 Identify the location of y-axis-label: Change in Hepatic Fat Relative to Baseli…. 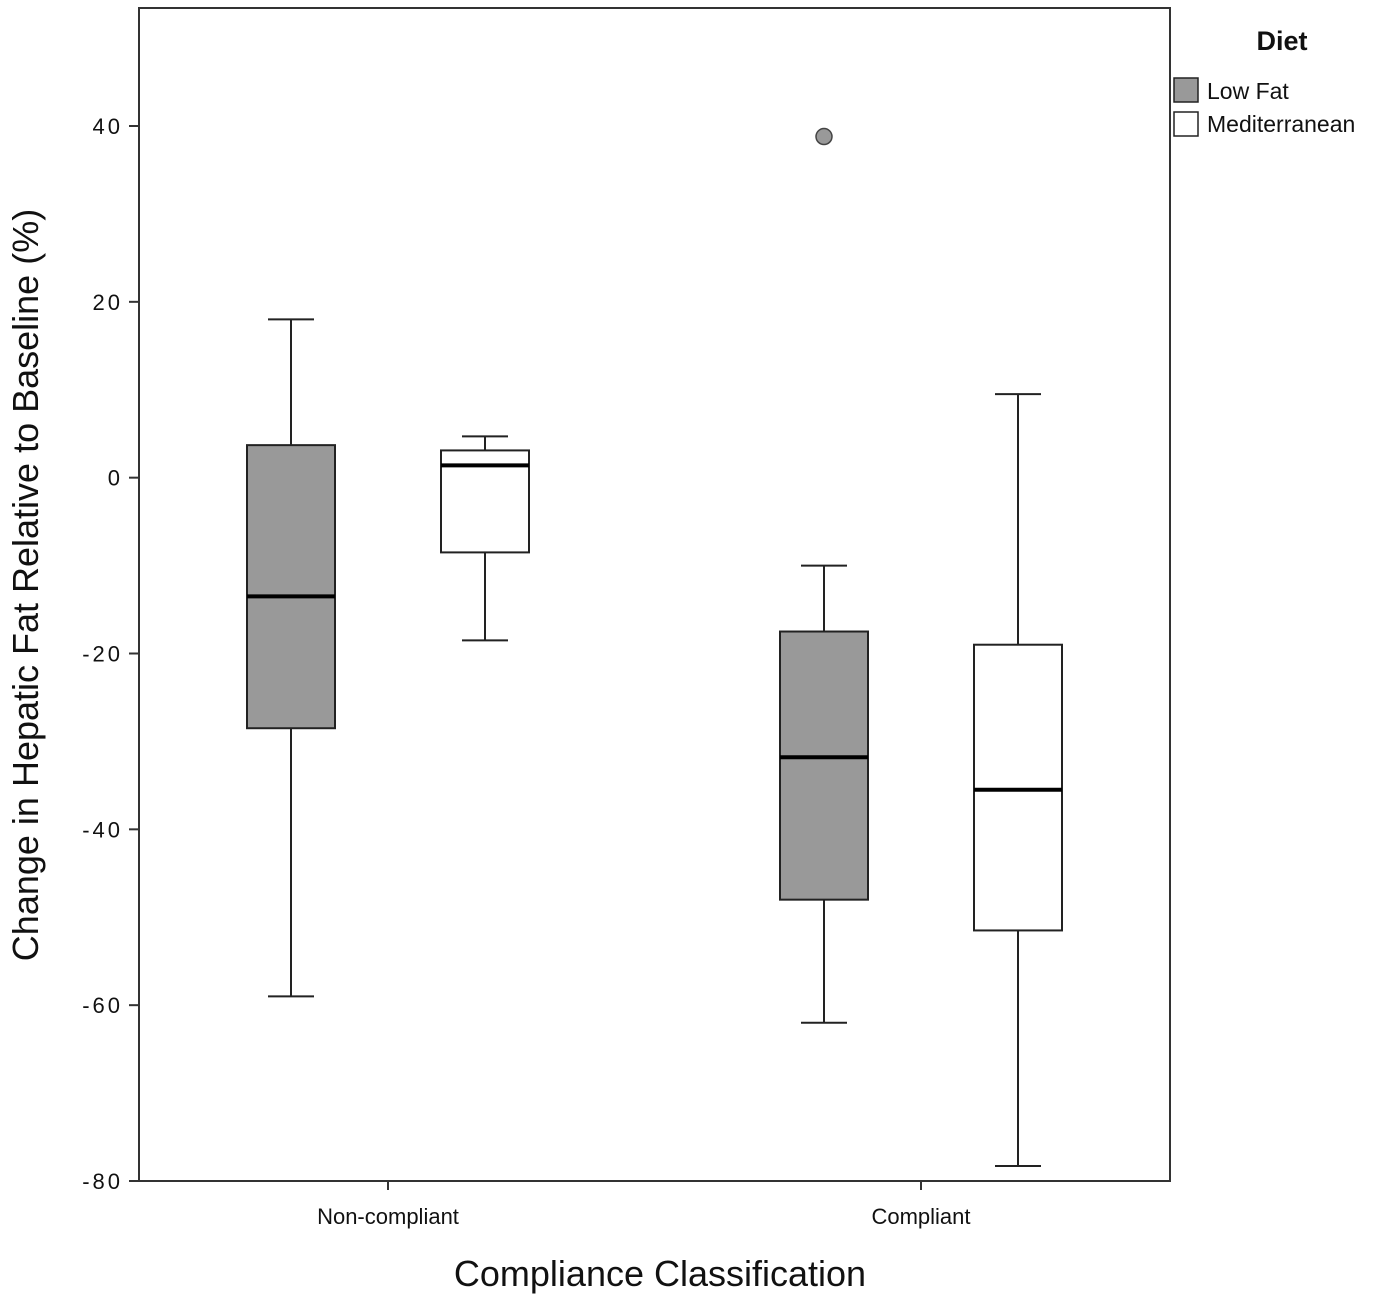
(25, 585).